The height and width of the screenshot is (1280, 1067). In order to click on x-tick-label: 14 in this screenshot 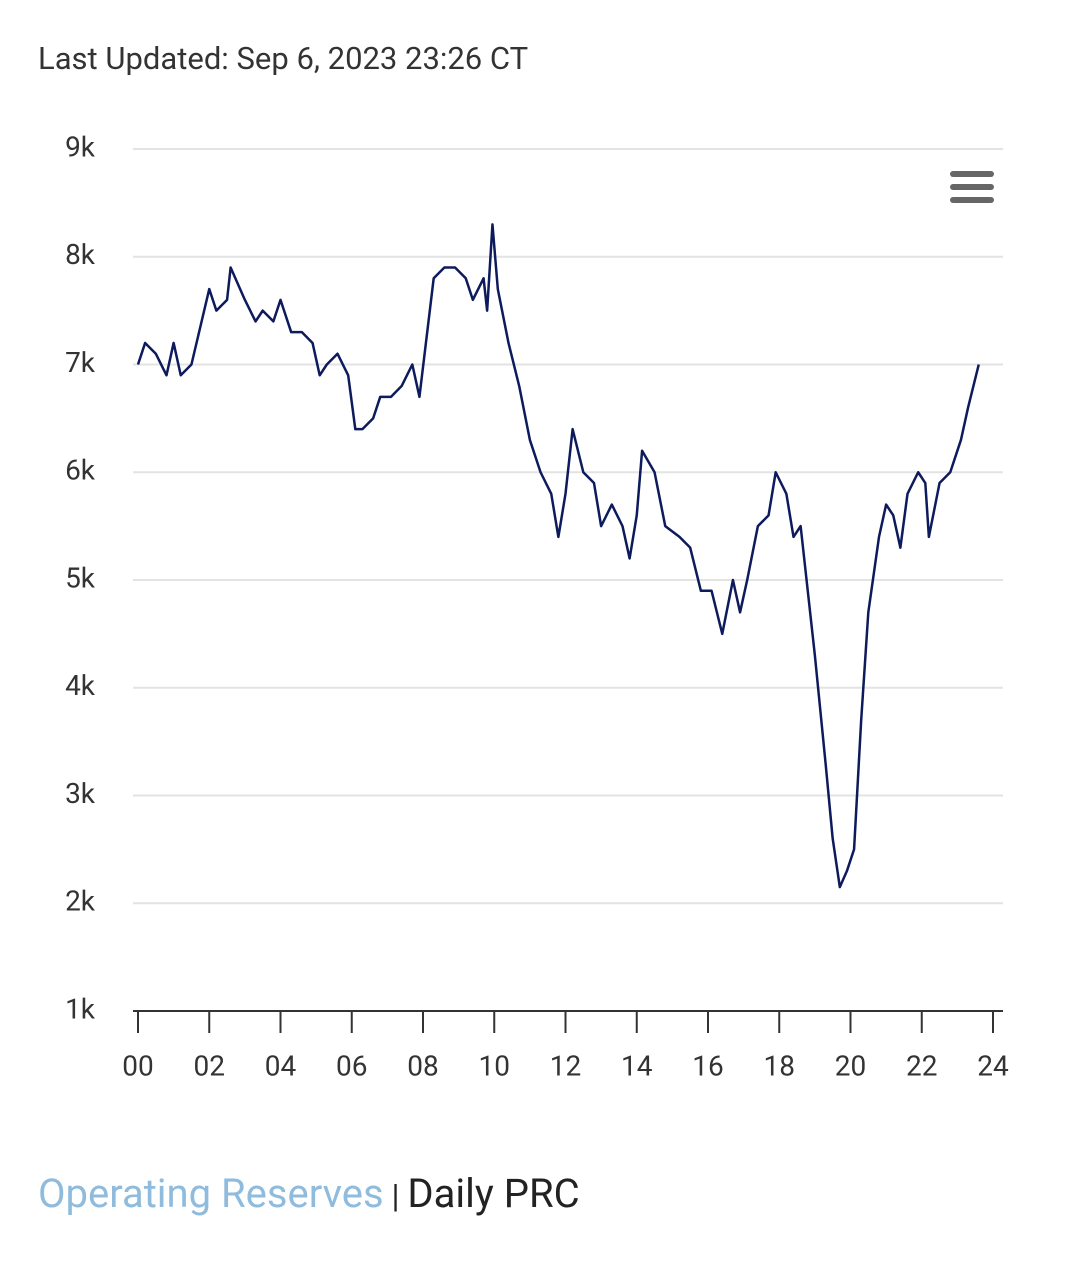, I will do `click(637, 1065)`.